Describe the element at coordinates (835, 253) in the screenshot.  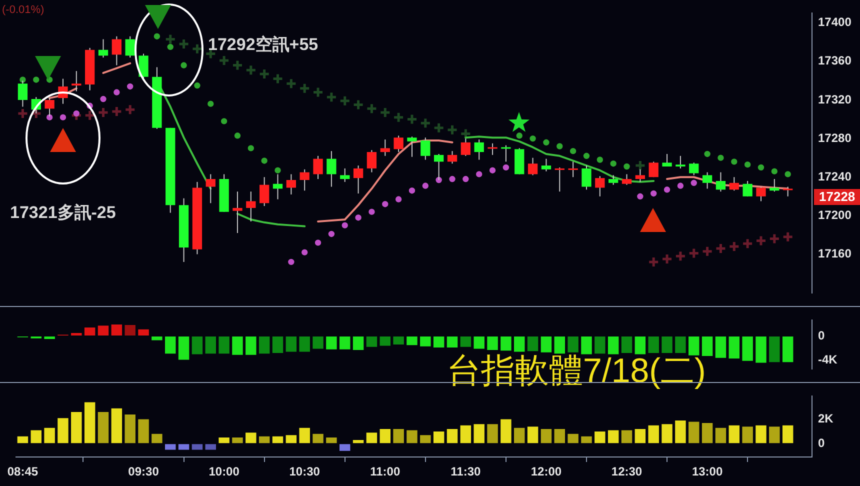
I see `y-tick-label: 17160` at that location.